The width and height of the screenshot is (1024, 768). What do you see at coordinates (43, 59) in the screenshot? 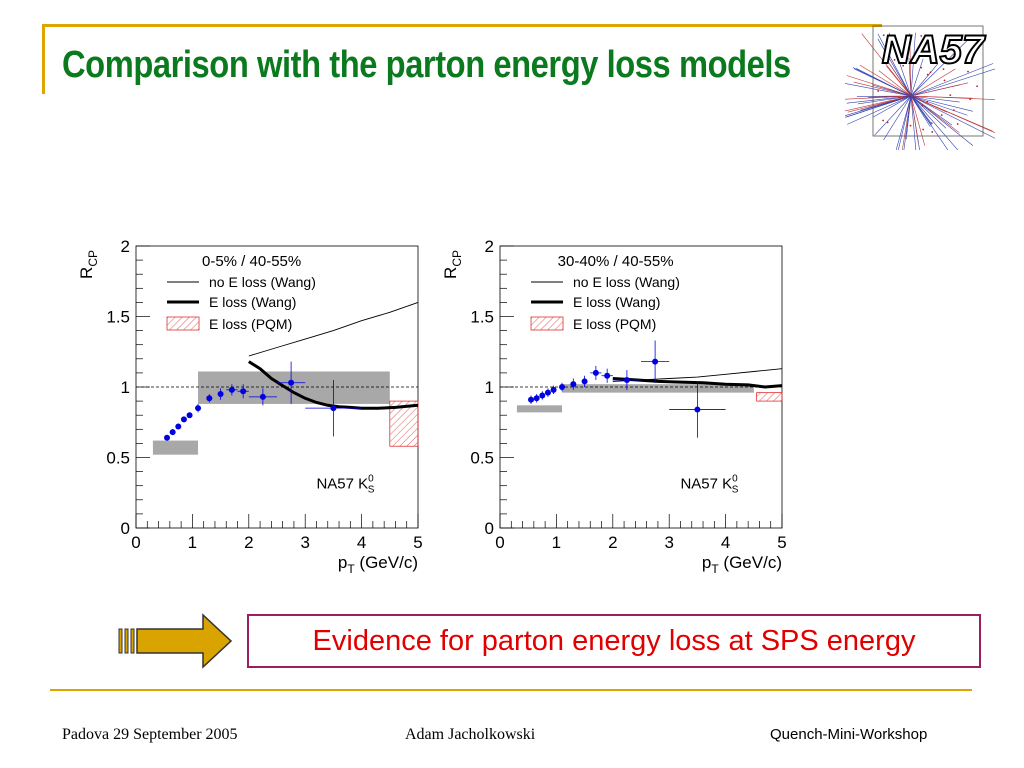
I see `title-accent-corner` at bounding box center [43, 59].